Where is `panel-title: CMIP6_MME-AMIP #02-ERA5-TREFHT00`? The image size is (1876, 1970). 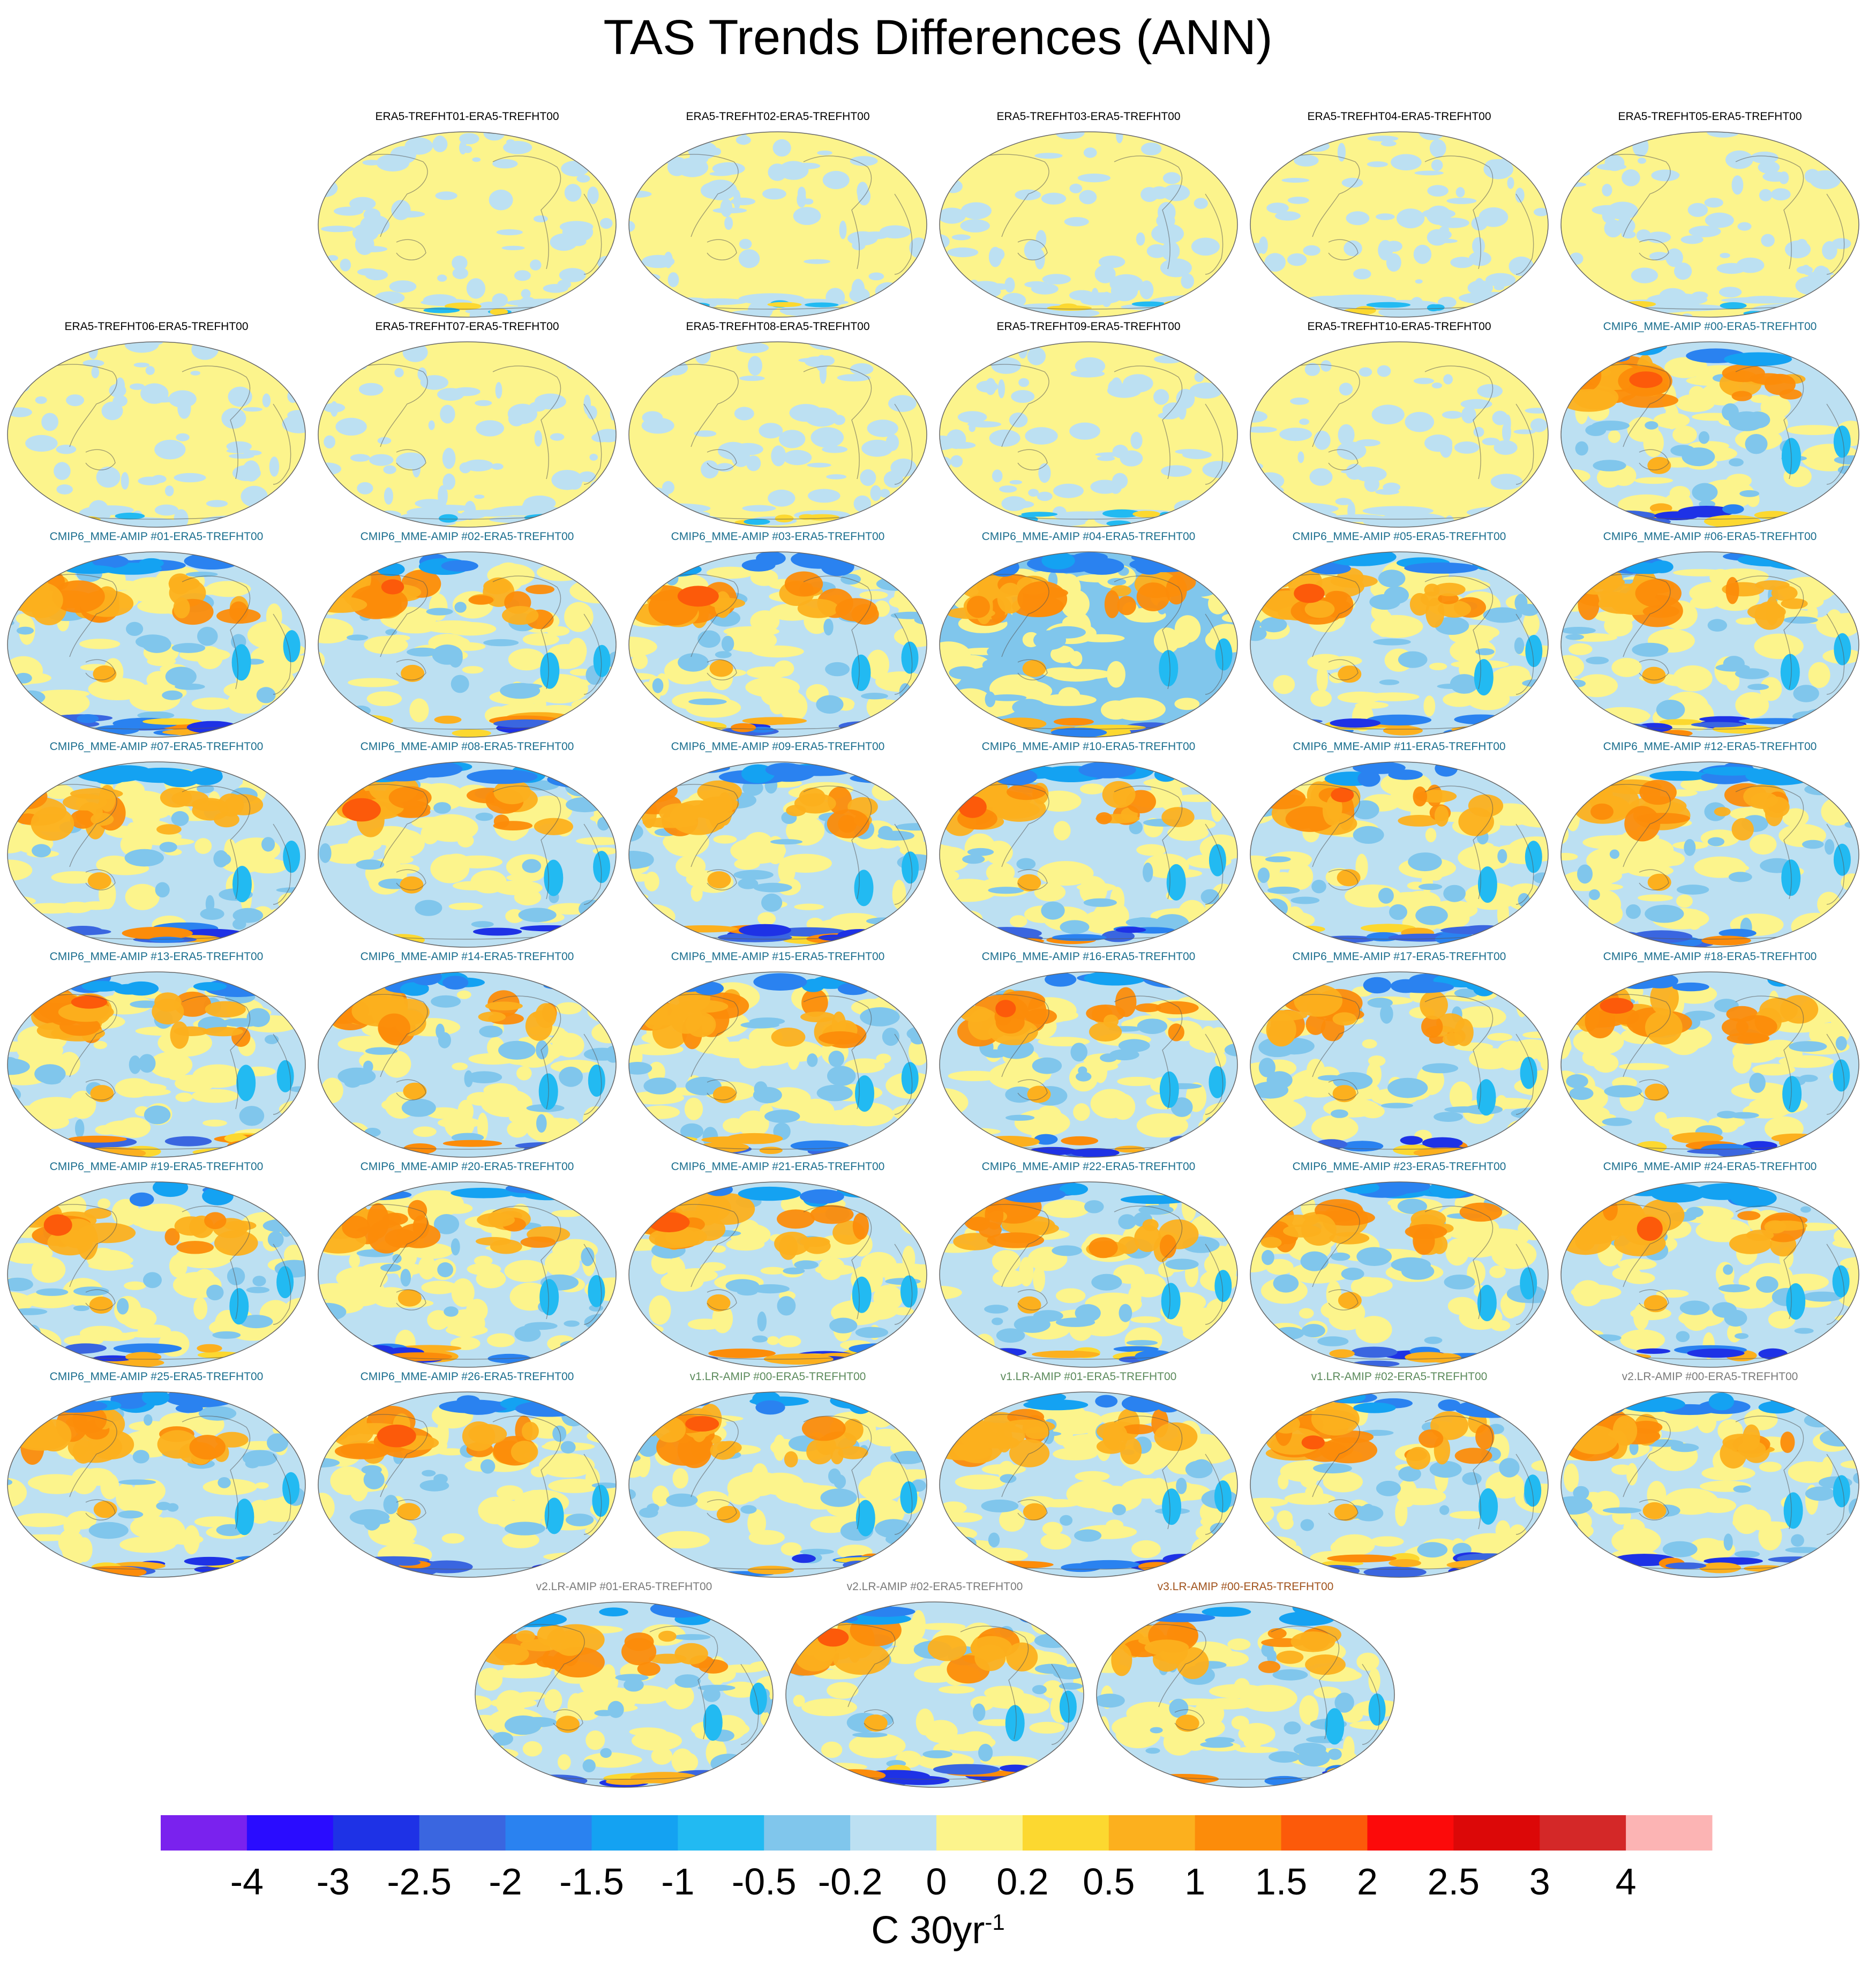
panel-title: CMIP6_MME-AMIP #02-ERA5-TREFHT00 is located at coordinates (467, 536).